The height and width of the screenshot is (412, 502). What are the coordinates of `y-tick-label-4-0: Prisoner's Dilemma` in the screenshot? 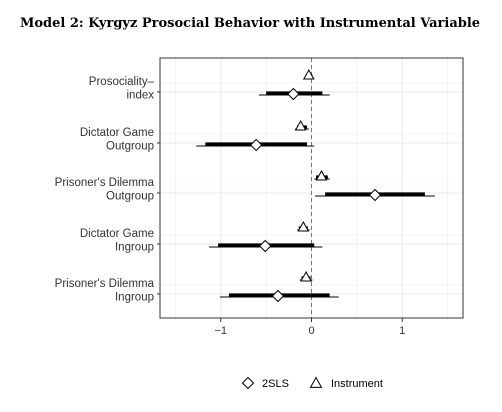 It's located at (105, 284).